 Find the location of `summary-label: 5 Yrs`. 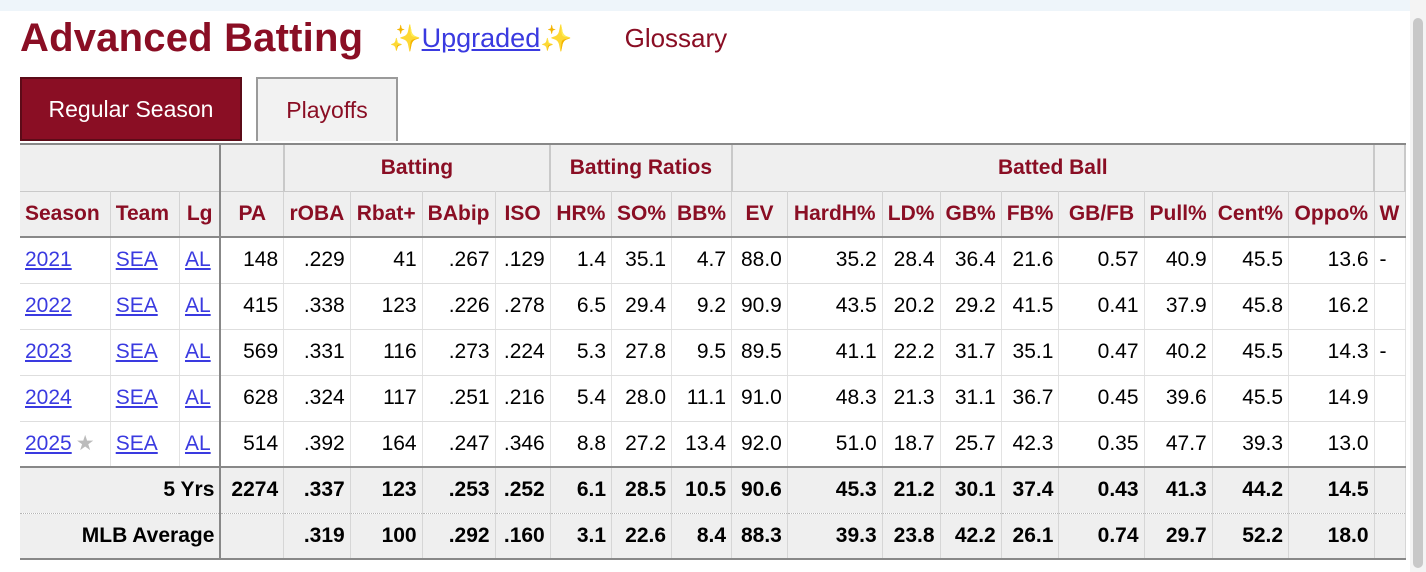

summary-label: 5 Yrs is located at coordinates (121, 490).